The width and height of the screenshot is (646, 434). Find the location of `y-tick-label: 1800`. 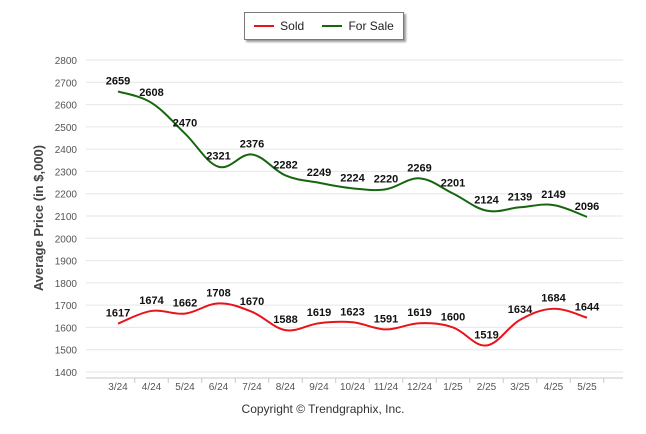

y-tick-label: 1800 is located at coordinates (66, 284).